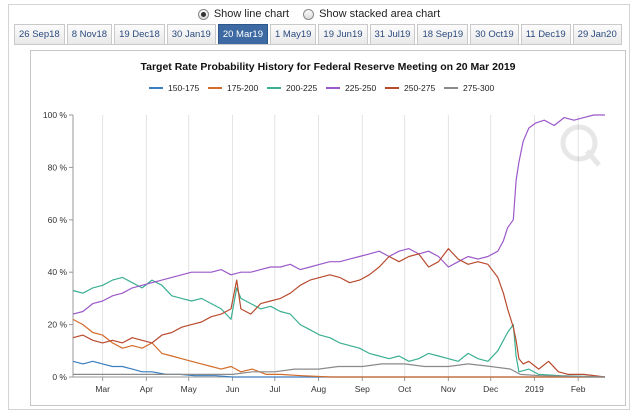 This screenshot has height=416, width=638. Describe the element at coordinates (494, 34) in the screenshot. I see `tab-meeting-9: 30 Oct19` at that location.